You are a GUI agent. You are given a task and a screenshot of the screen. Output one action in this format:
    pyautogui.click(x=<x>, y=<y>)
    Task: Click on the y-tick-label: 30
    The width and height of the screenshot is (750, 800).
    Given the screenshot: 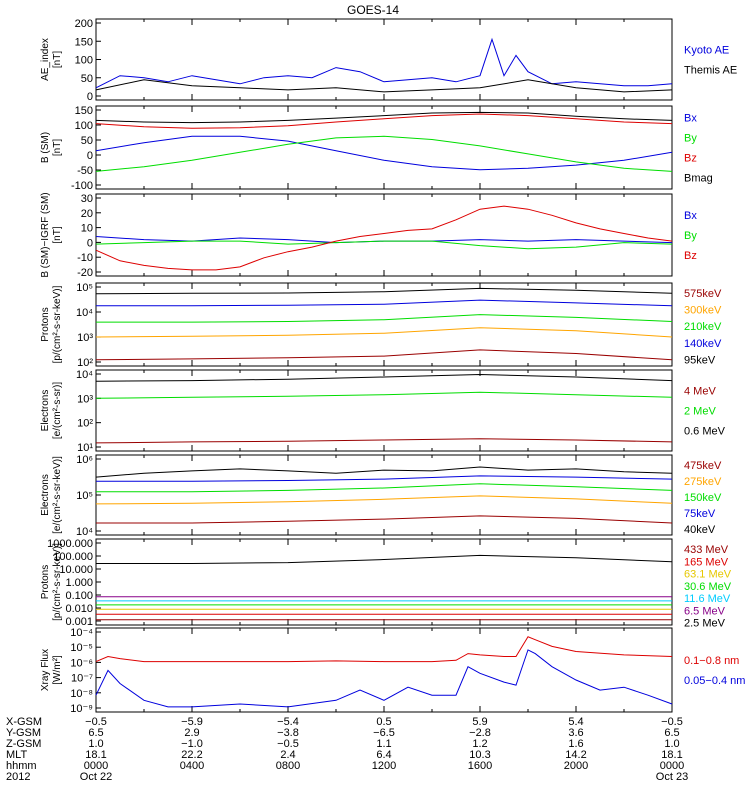 What is the action you would take?
    pyautogui.click(x=87, y=199)
    